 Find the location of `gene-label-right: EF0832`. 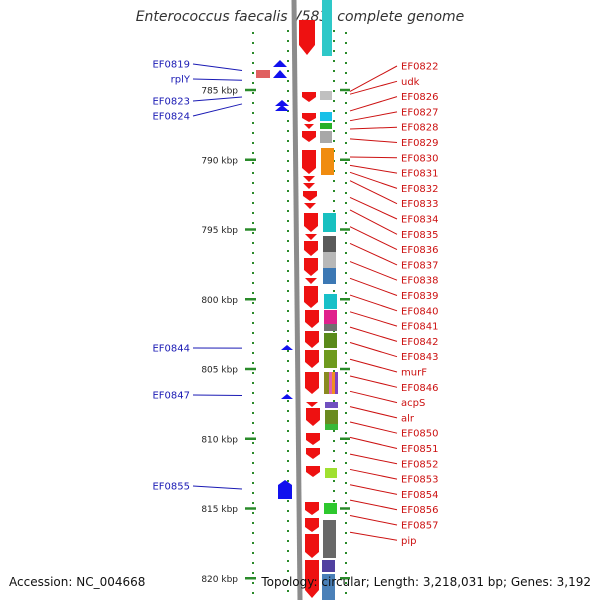

gene-label-right: EF0832 is located at coordinates (420, 189).